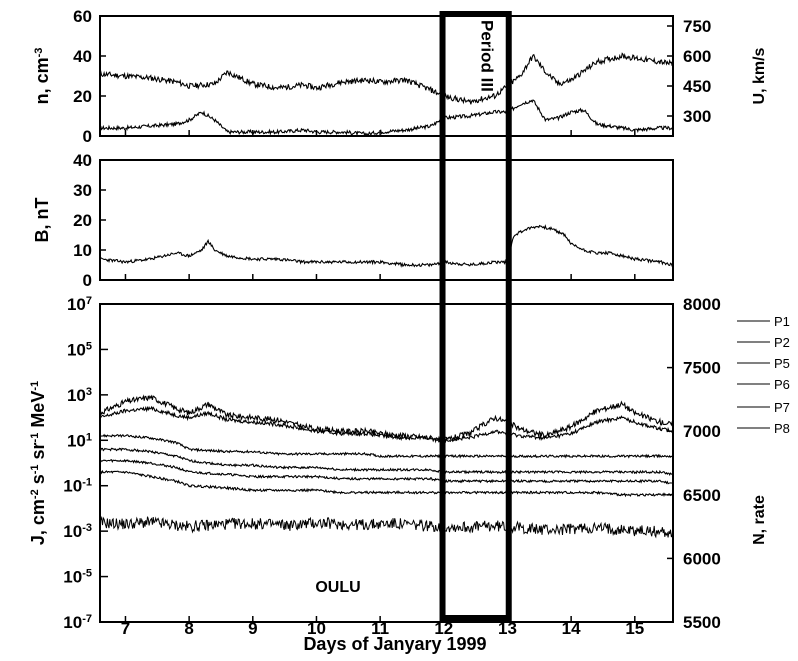 The width and height of the screenshot is (798, 661). I want to click on tick-label: 10, so click(82, 250).